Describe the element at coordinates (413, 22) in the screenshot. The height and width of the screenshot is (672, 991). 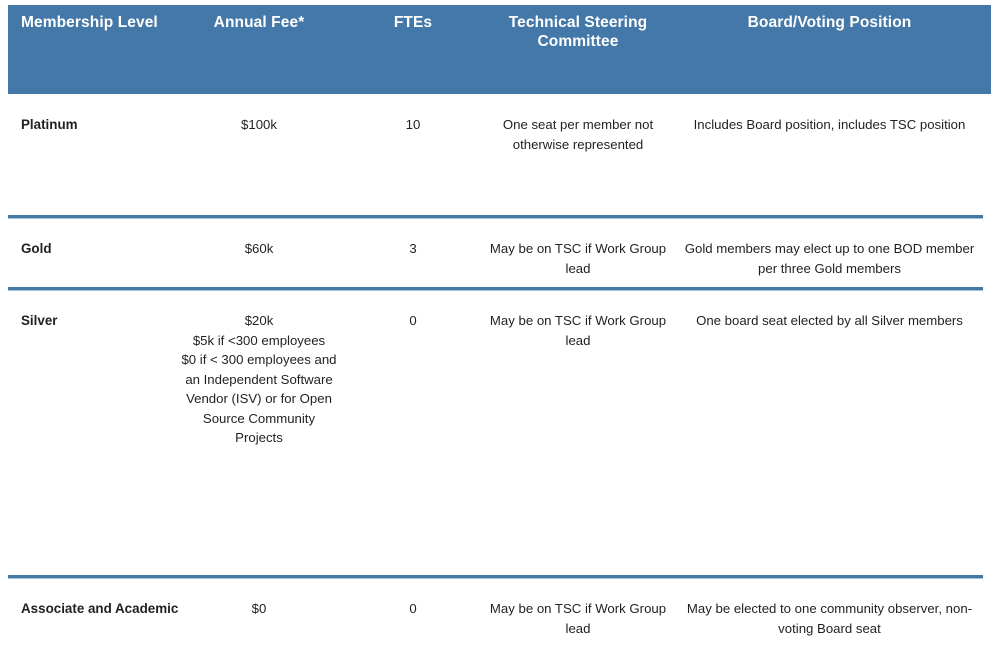
I see `column-header-ftes: FTEs` at that location.